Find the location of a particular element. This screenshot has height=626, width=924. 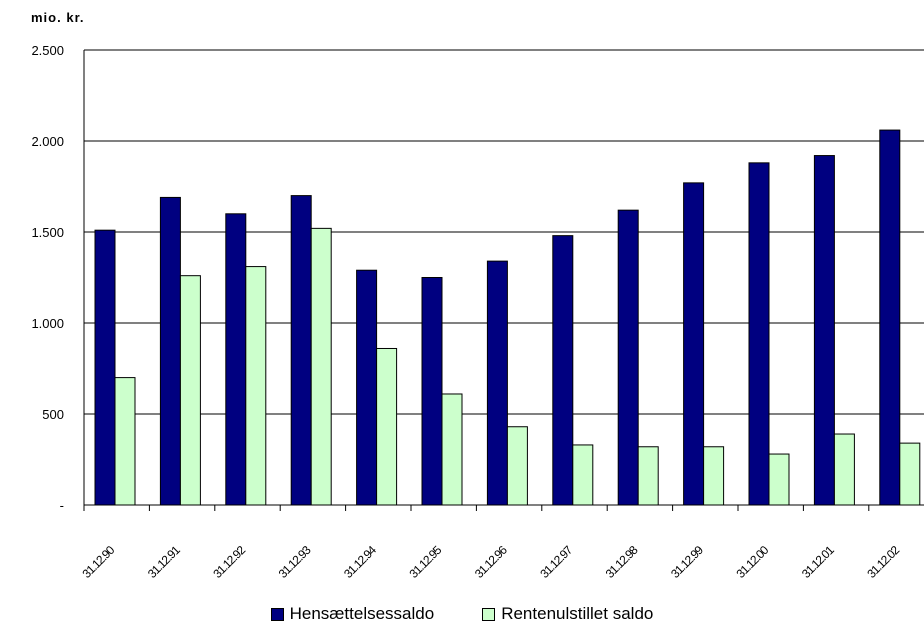

x-tick-label: 31.12.99 is located at coordinates (687, 562).